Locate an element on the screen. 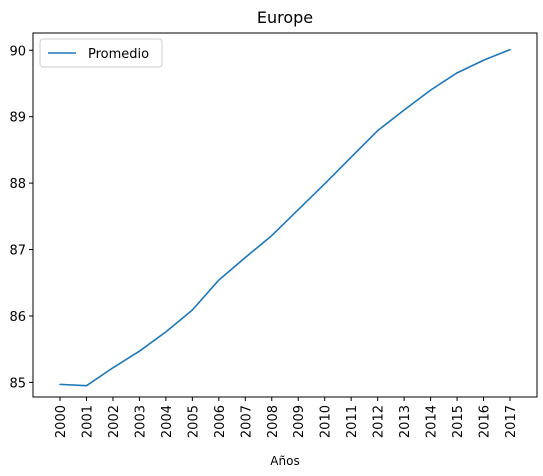 This screenshot has width=543, height=476. y-tick-label: 86 is located at coordinates (17, 317).